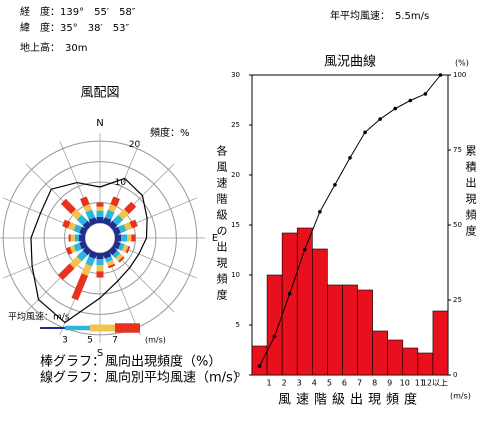 Image resolution: width=485 pixels, height=424 pixels. I want to click on rose-title: 風配図, so click(99, 93).